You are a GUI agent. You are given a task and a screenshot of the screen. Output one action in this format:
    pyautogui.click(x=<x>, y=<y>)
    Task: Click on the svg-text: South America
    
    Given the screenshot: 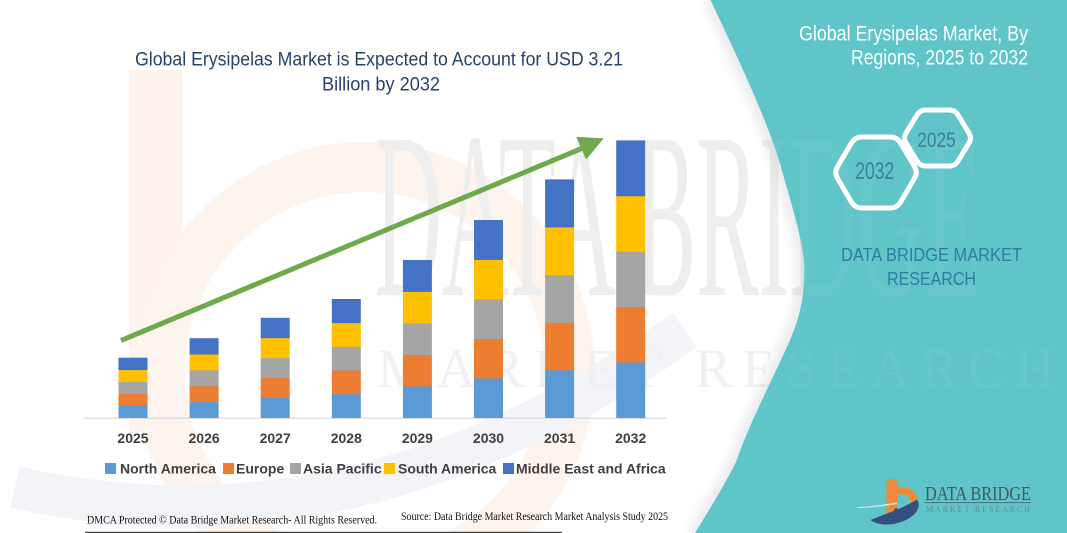 What is the action you would take?
    pyautogui.click(x=447, y=469)
    